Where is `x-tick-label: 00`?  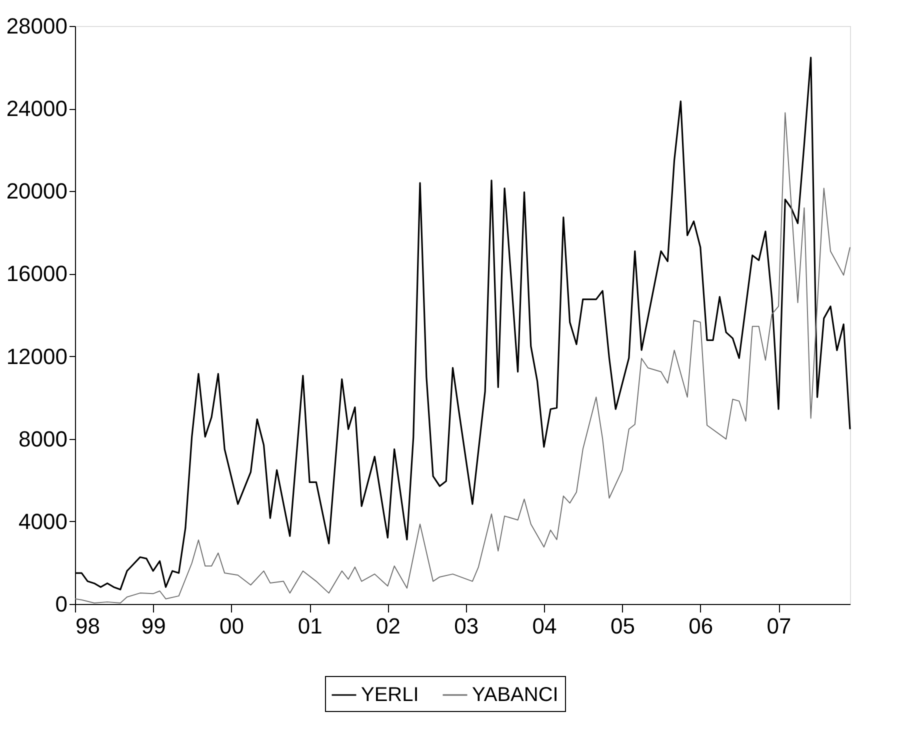 x-tick-label: 00 is located at coordinates (232, 626).